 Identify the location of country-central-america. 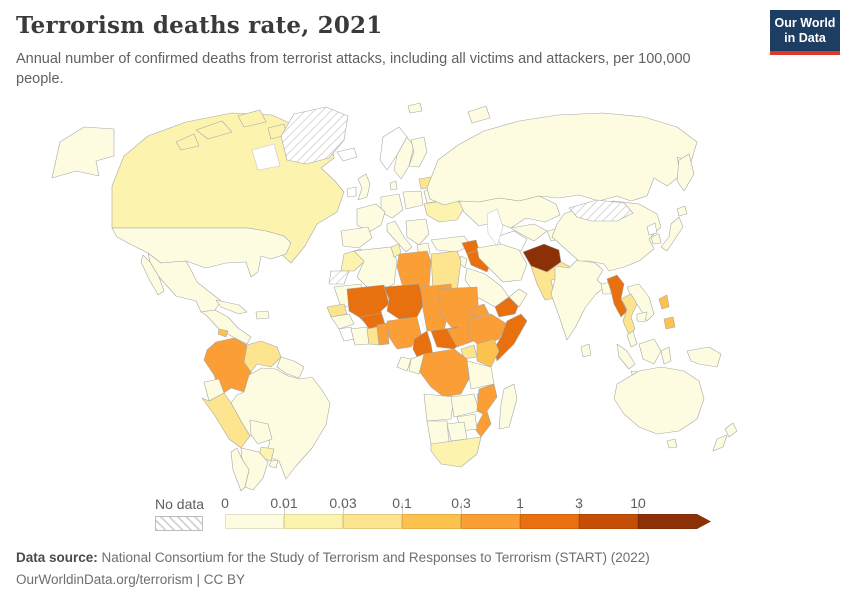
(226, 327).